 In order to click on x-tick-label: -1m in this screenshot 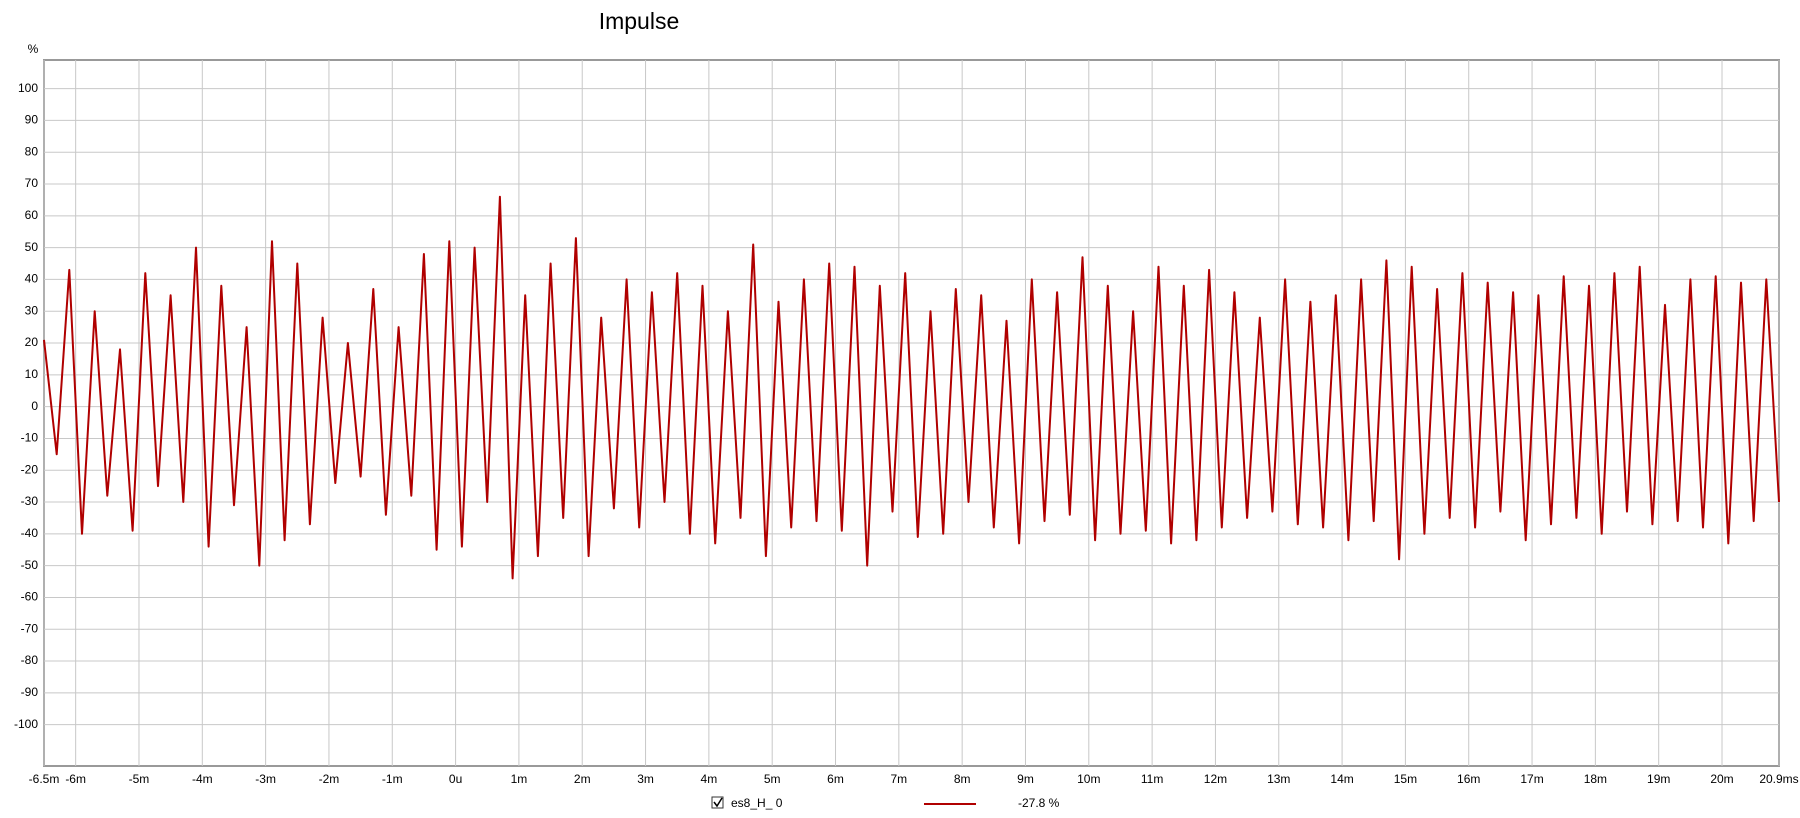, I will do `click(392, 779)`.